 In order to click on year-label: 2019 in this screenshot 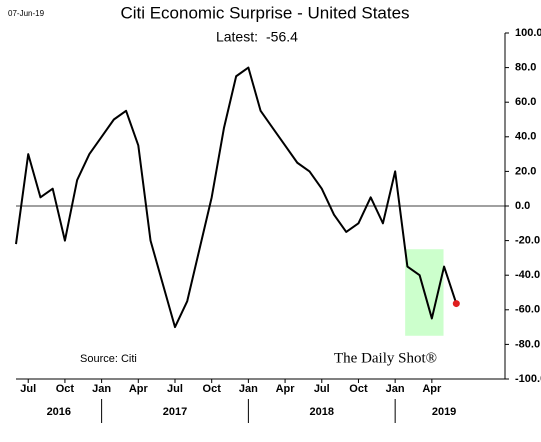, I will do `click(444, 412)`.